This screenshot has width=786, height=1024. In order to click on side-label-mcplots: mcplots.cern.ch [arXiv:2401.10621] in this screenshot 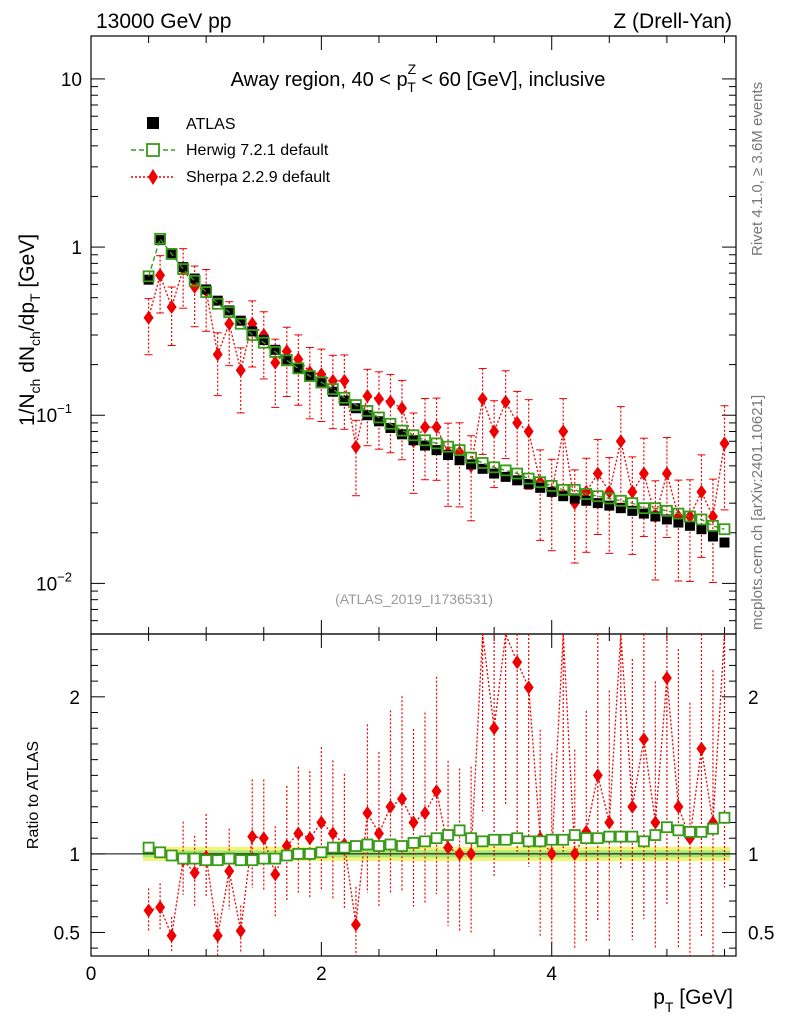, I will do `click(757, 512)`.